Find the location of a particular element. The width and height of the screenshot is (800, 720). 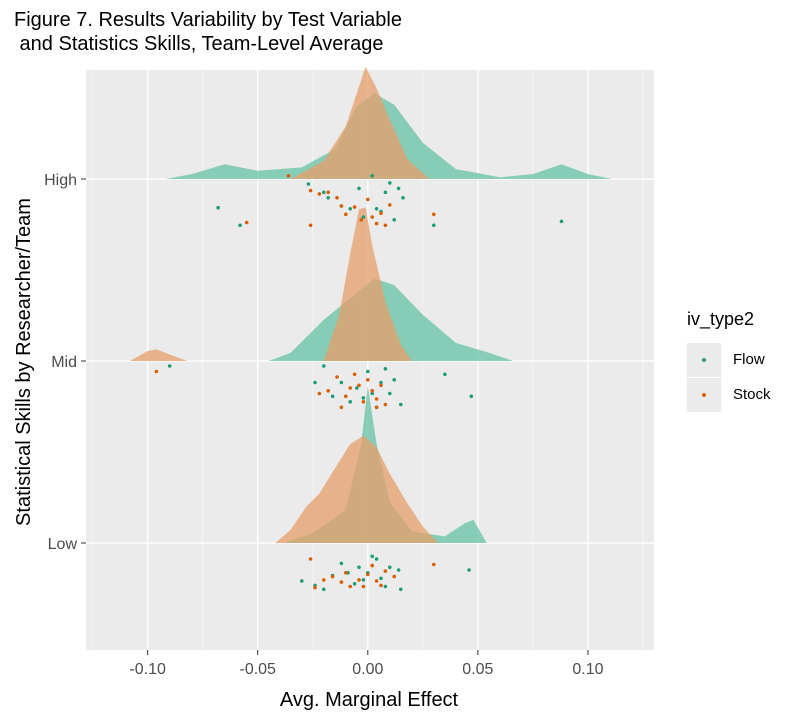

legend-title: iv_type2 is located at coordinates (721, 319).